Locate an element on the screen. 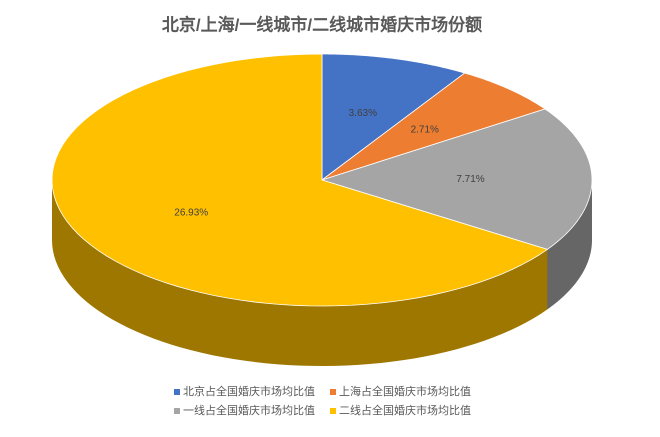 This screenshot has height=437, width=660. data-label: 7.71% is located at coordinates (470, 179).